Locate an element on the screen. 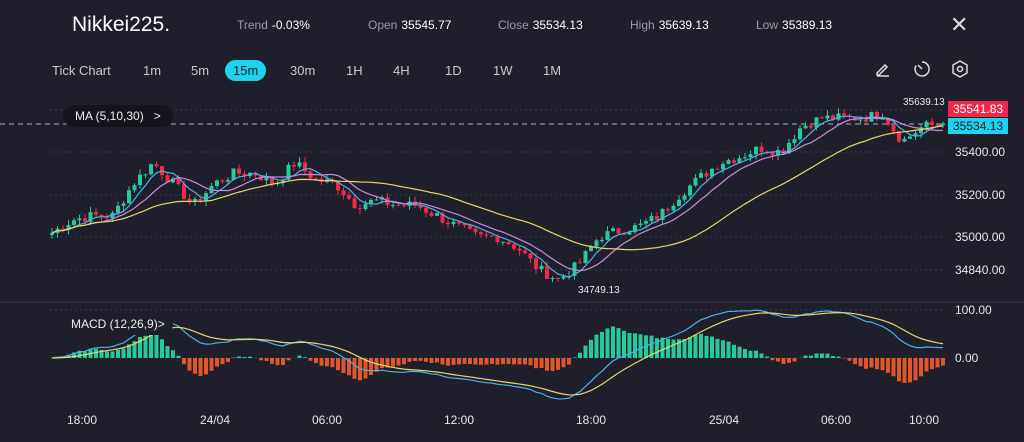 This screenshot has height=442, width=1024. ma-indicator-button: MA (5,10,30) > is located at coordinates (118, 116).